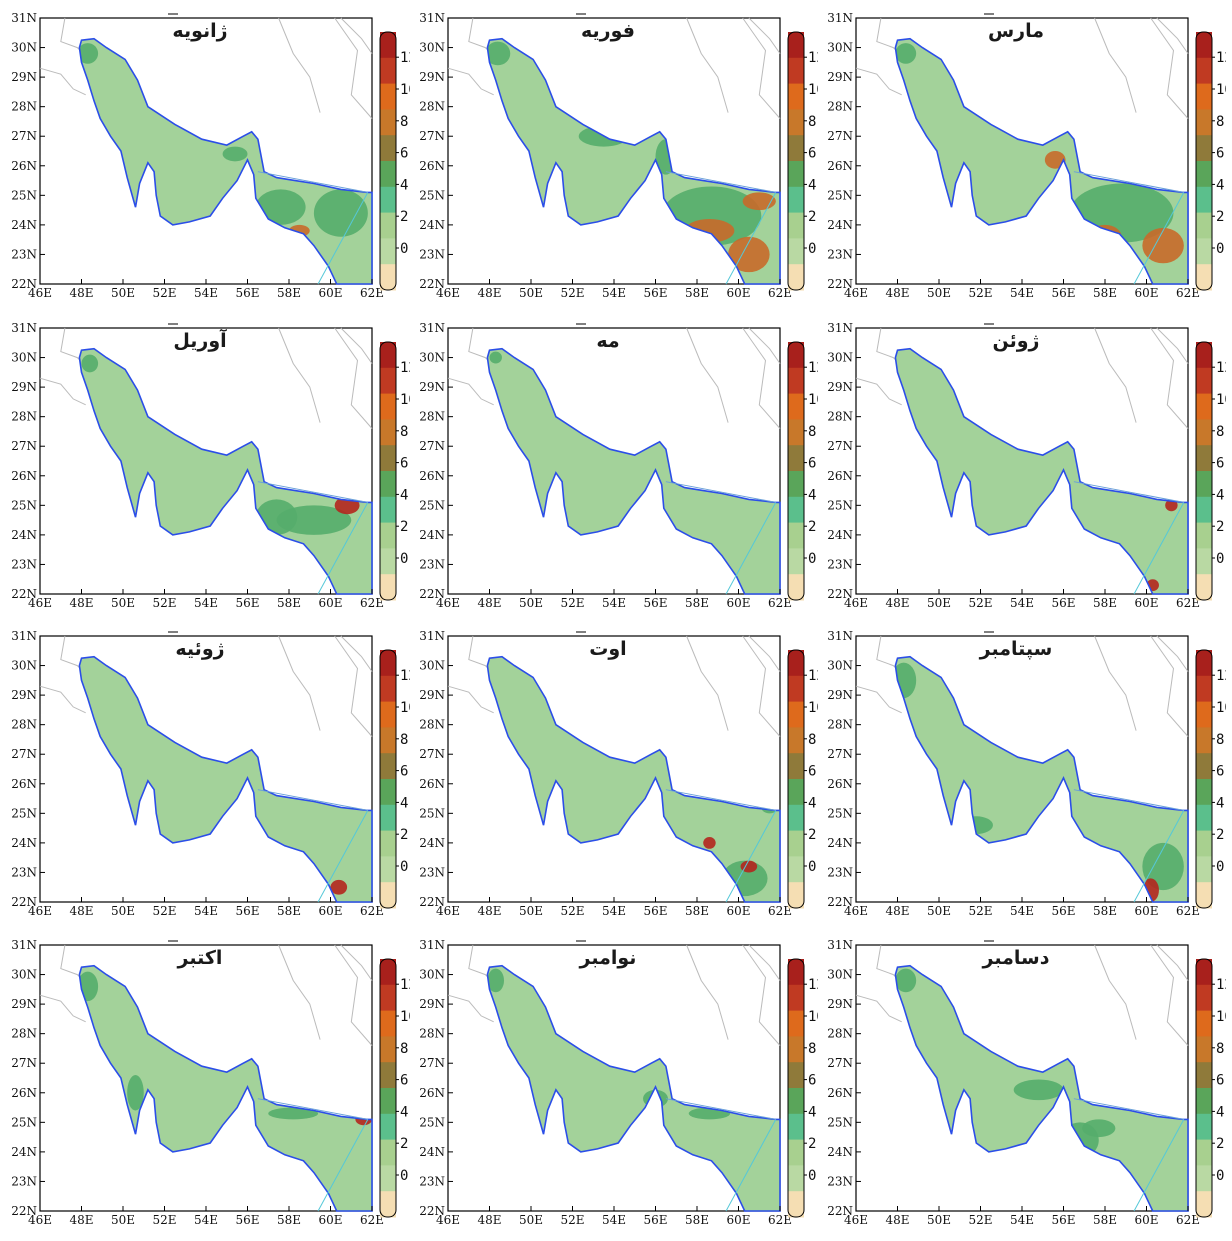  Describe the element at coordinates (813, 90) in the screenshot. I see `colorbar-label: 10` at that location.